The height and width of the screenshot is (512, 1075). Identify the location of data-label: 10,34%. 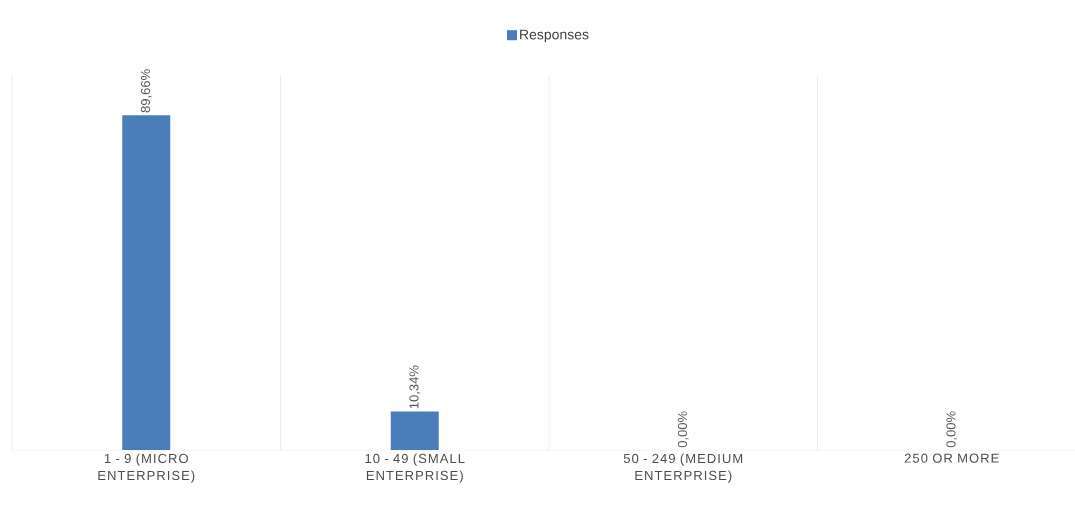
(415, 387).